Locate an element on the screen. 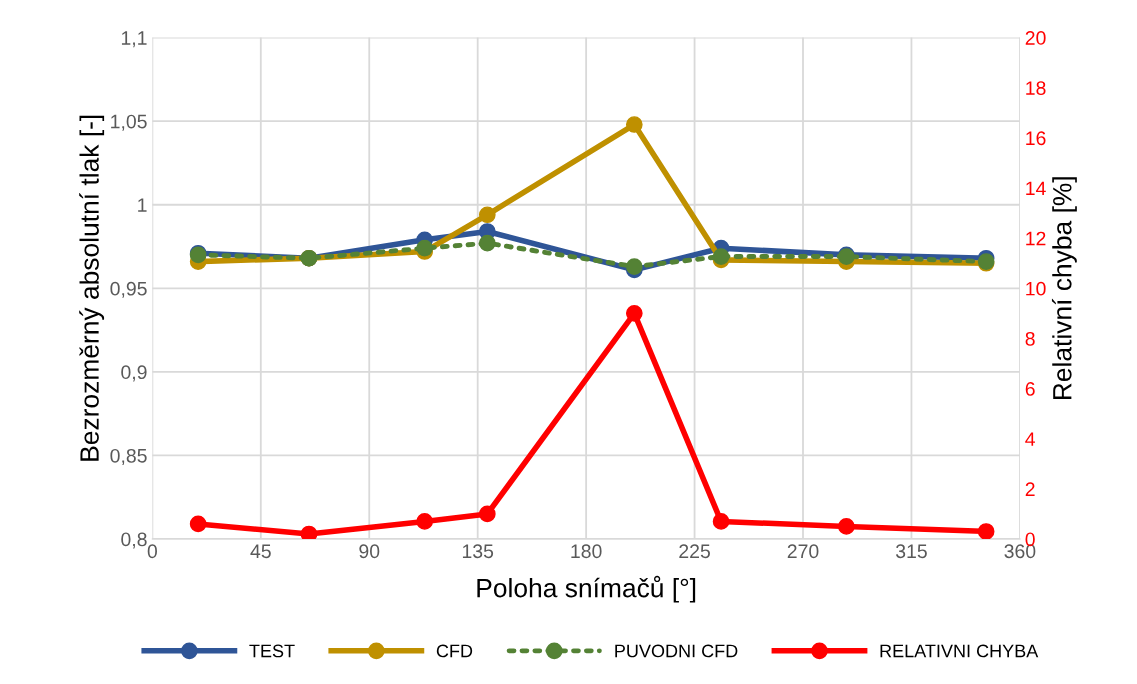 The height and width of the screenshot is (684, 1137). y2-tick-label: 10 is located at coordinates (1036, 288).